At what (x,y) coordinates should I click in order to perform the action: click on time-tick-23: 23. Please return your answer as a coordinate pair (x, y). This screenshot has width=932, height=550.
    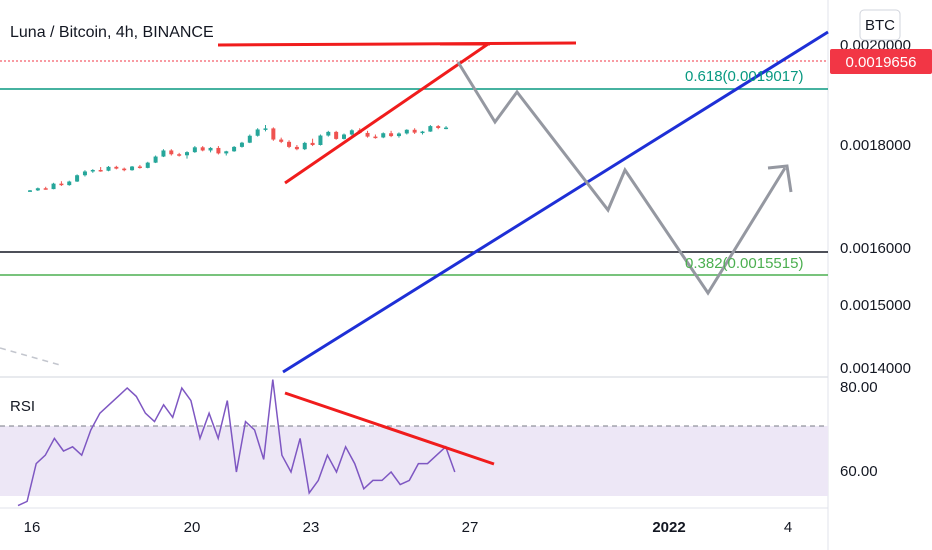
    Looking at the image, I should click on (311, 527).